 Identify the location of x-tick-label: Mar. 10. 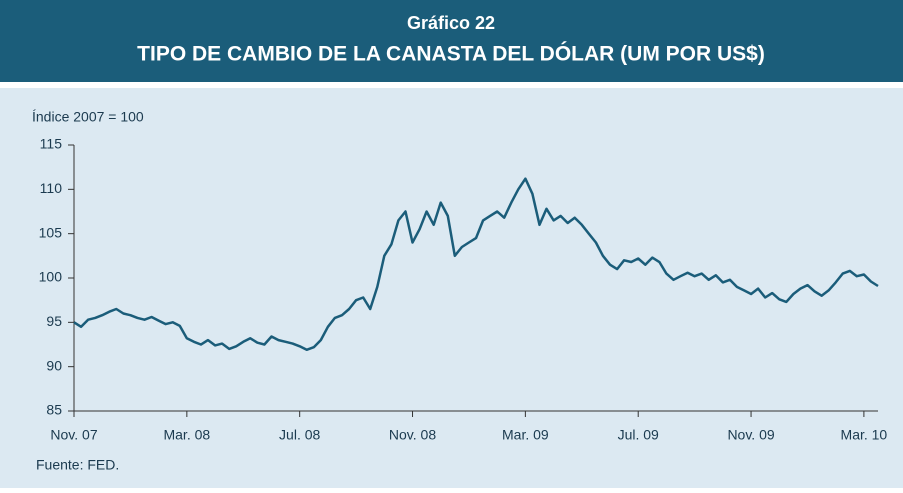
(864, 435).